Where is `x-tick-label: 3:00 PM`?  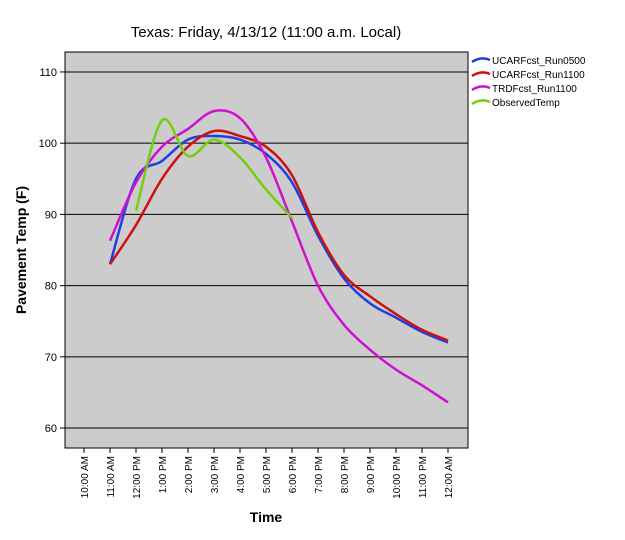
x-tick-label: 3:00 PM is located at coordinates (215, 474).